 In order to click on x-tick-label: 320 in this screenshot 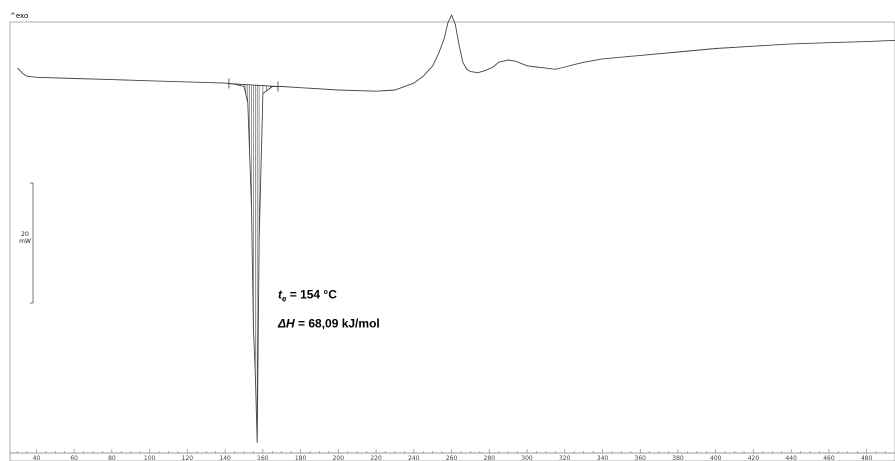, I will do `click(565, 458)`.